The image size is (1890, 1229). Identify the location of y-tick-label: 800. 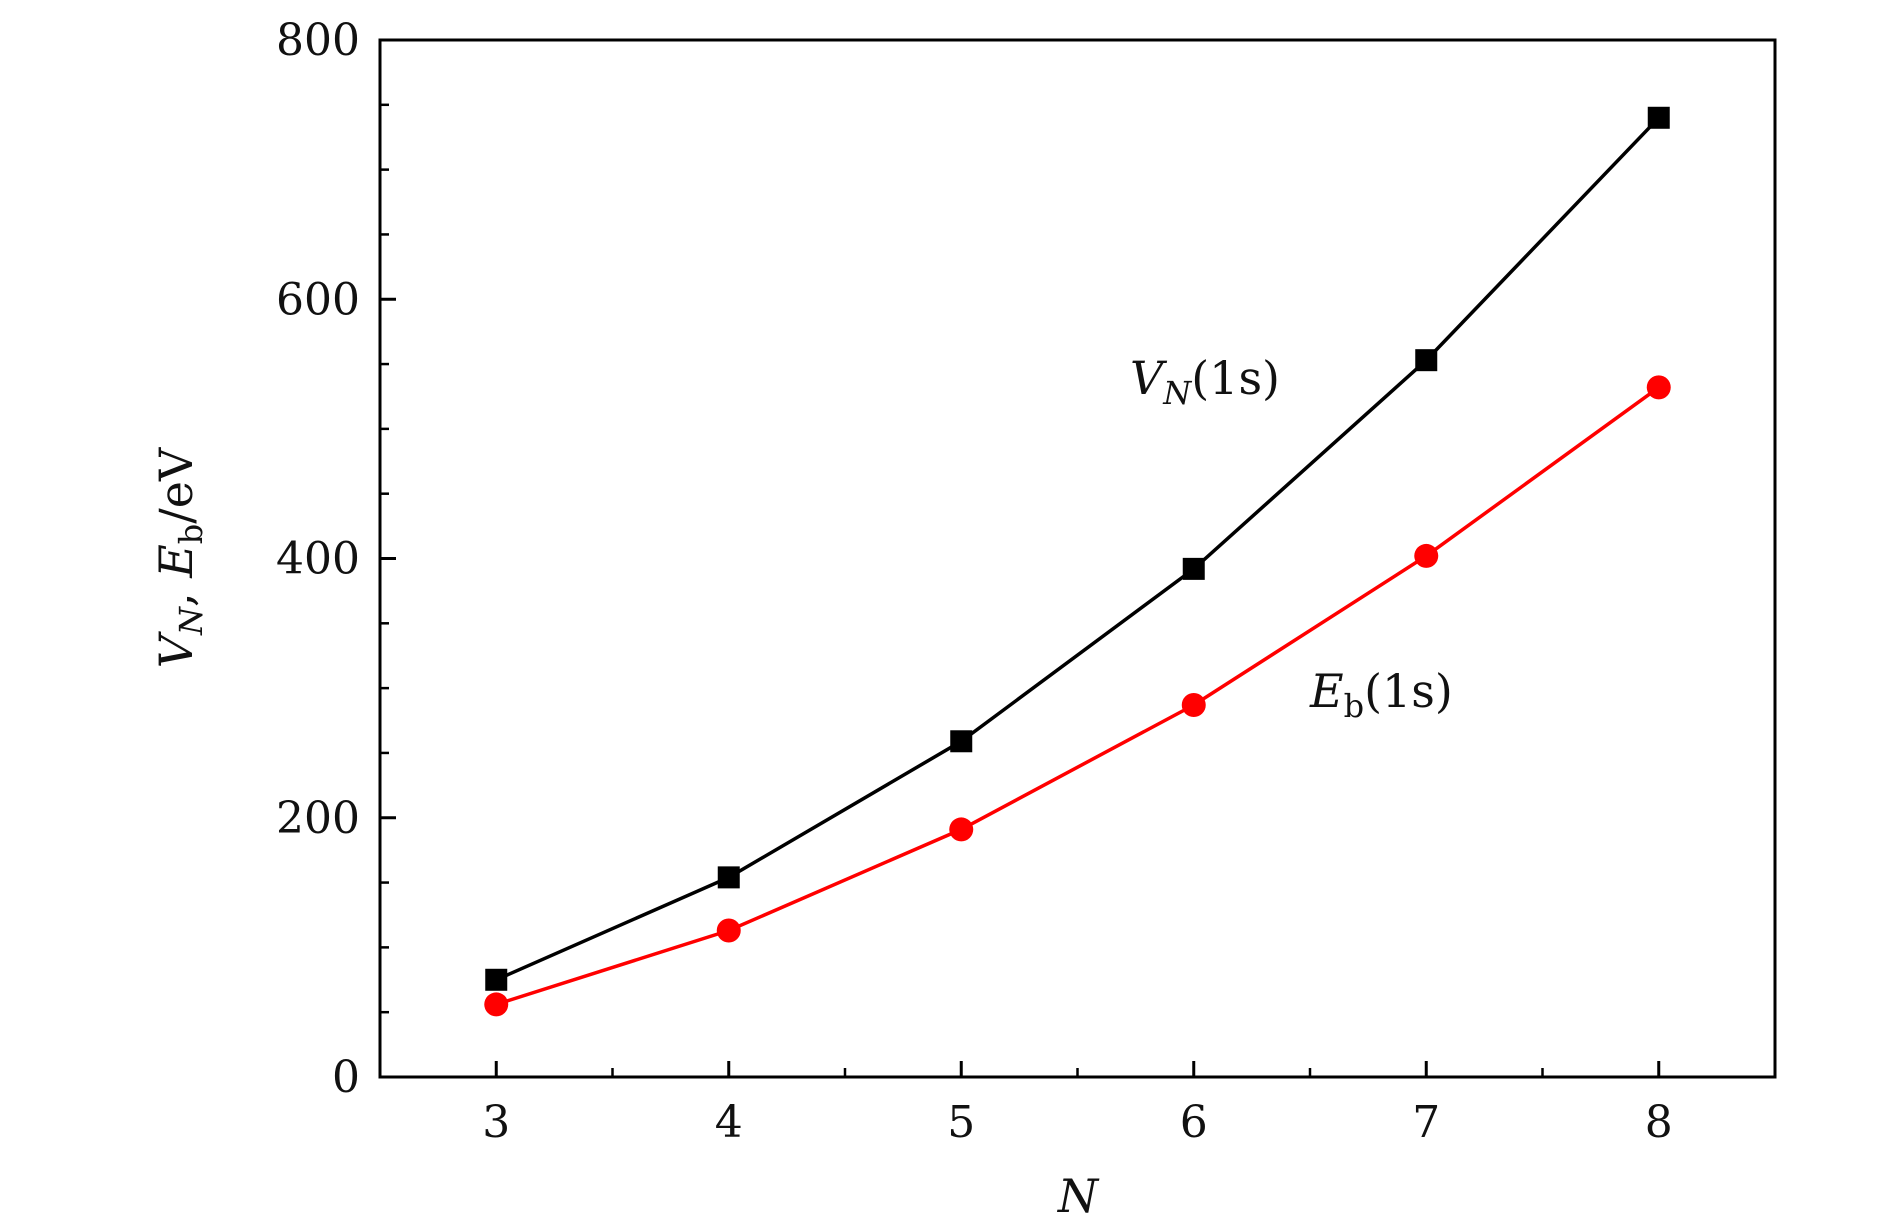
(318, 40).